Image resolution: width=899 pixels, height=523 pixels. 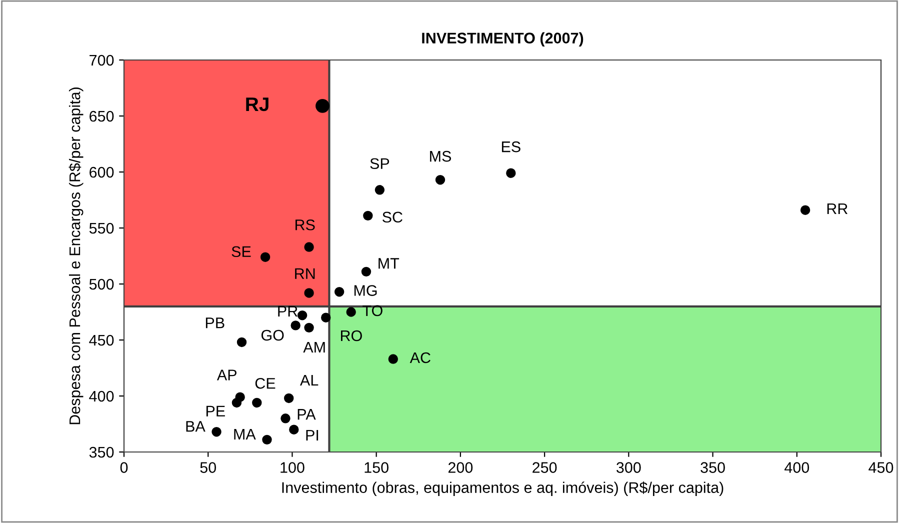 What do you see at coordinates (389, 263) in the screenshot?
I see `annotation: MT` at bounding box center [389, 263].